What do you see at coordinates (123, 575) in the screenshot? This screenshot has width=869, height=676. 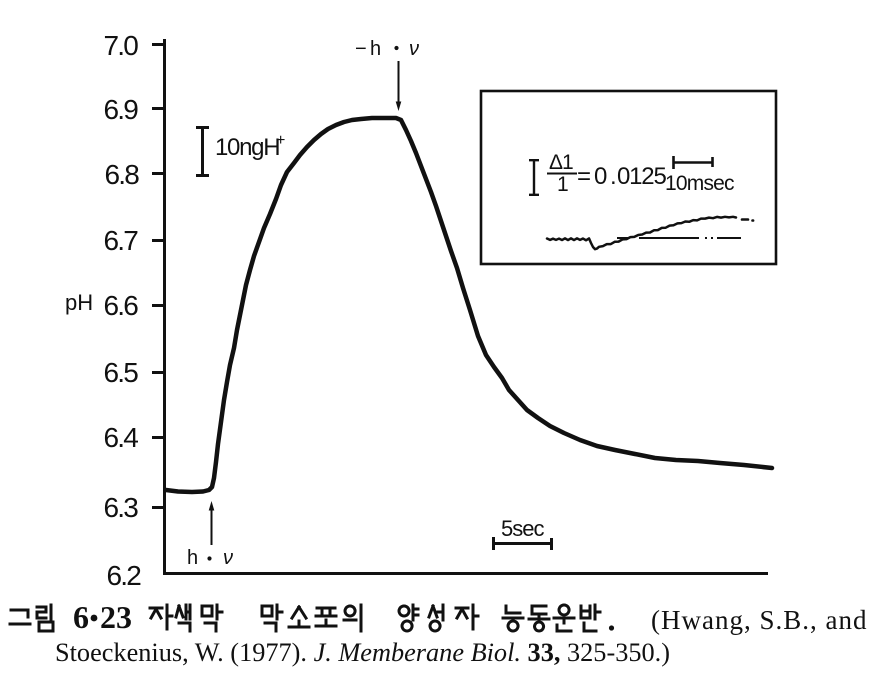 I see `svg-text: 6.2` at bounding box center [123, 575].